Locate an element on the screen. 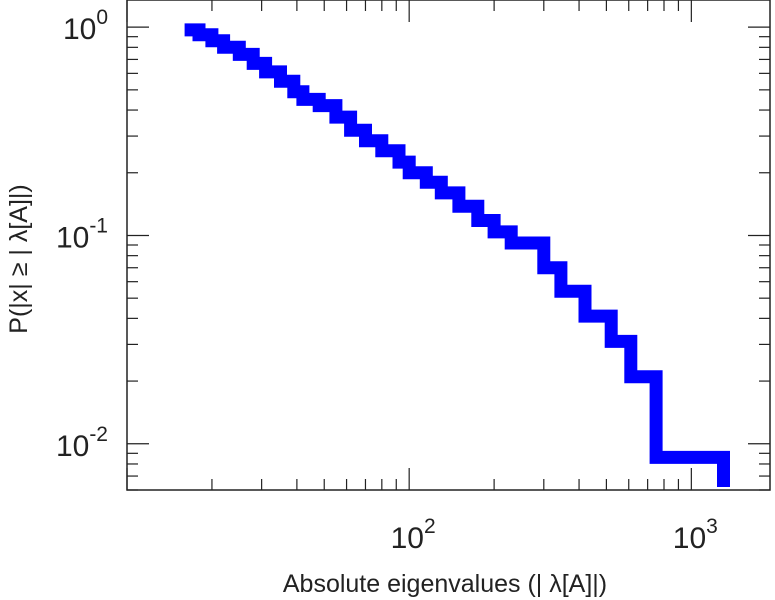 The width and height of the screenshot is (775, 600). x-tick-label: 10³ is located at coordinates (695, 535).